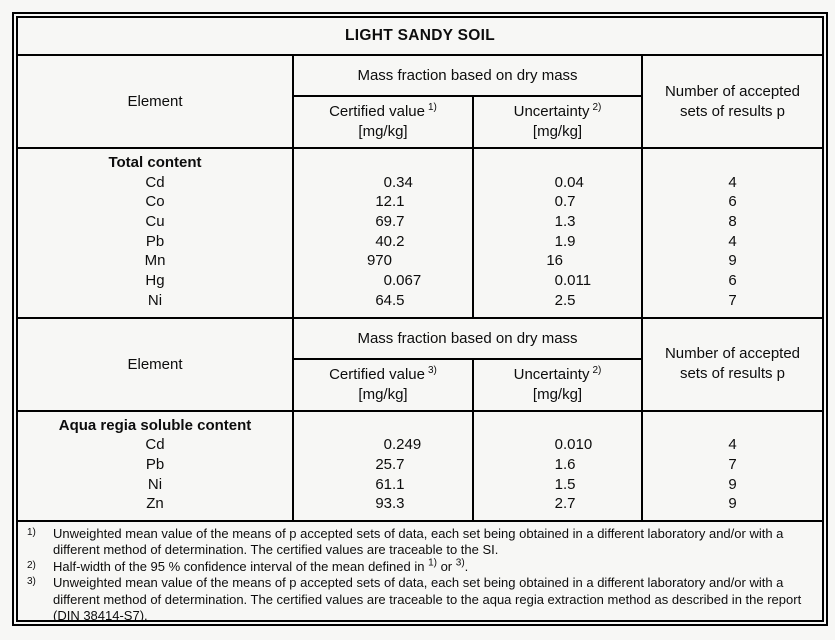 The width and height of the screenshot is (835, 640). What do you see at coordinates (31, 532) in the screenshot?
I see `footnote-1-label: 1)` at bounding box center [31, 532].